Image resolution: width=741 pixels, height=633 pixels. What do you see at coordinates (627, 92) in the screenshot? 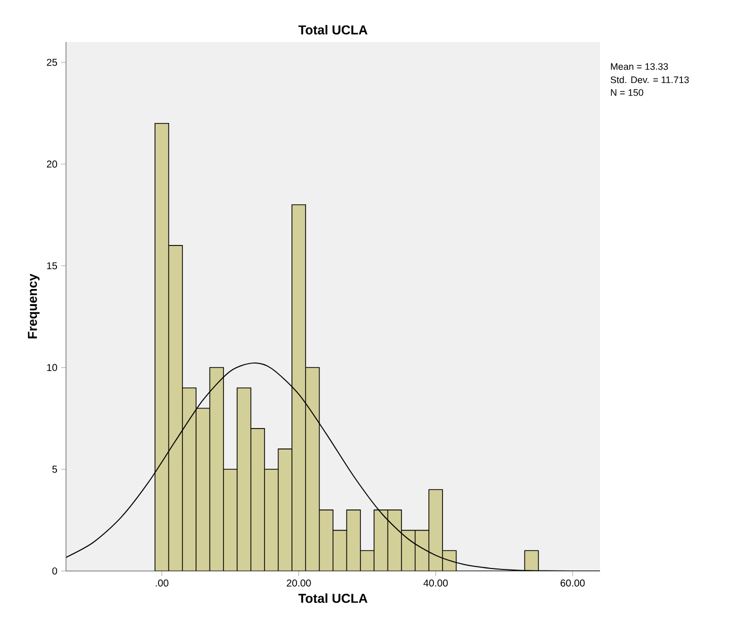
I see `text: N = 150` at bounding box center [627, 92].